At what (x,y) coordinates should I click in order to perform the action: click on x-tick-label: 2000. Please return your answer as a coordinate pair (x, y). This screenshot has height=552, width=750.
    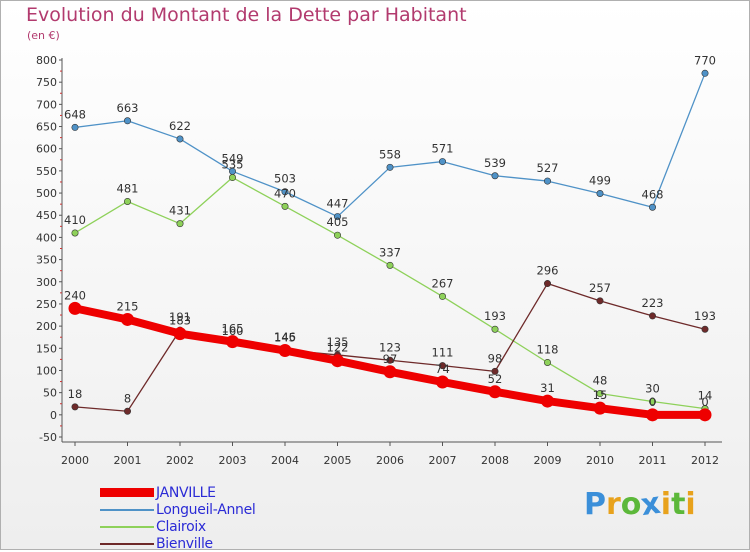
    Looking at the image, I should click on (75, 460).